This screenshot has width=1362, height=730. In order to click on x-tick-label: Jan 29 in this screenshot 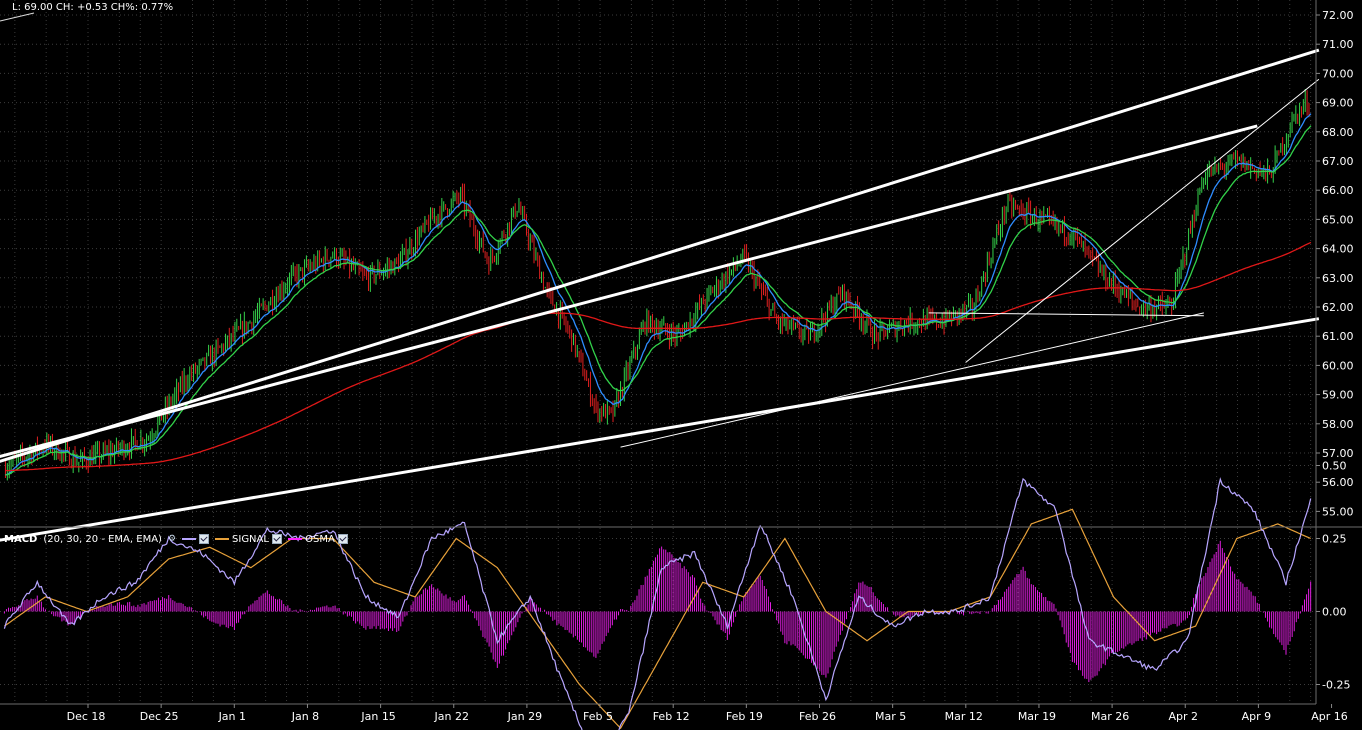, I will do `click(524, 716)`.